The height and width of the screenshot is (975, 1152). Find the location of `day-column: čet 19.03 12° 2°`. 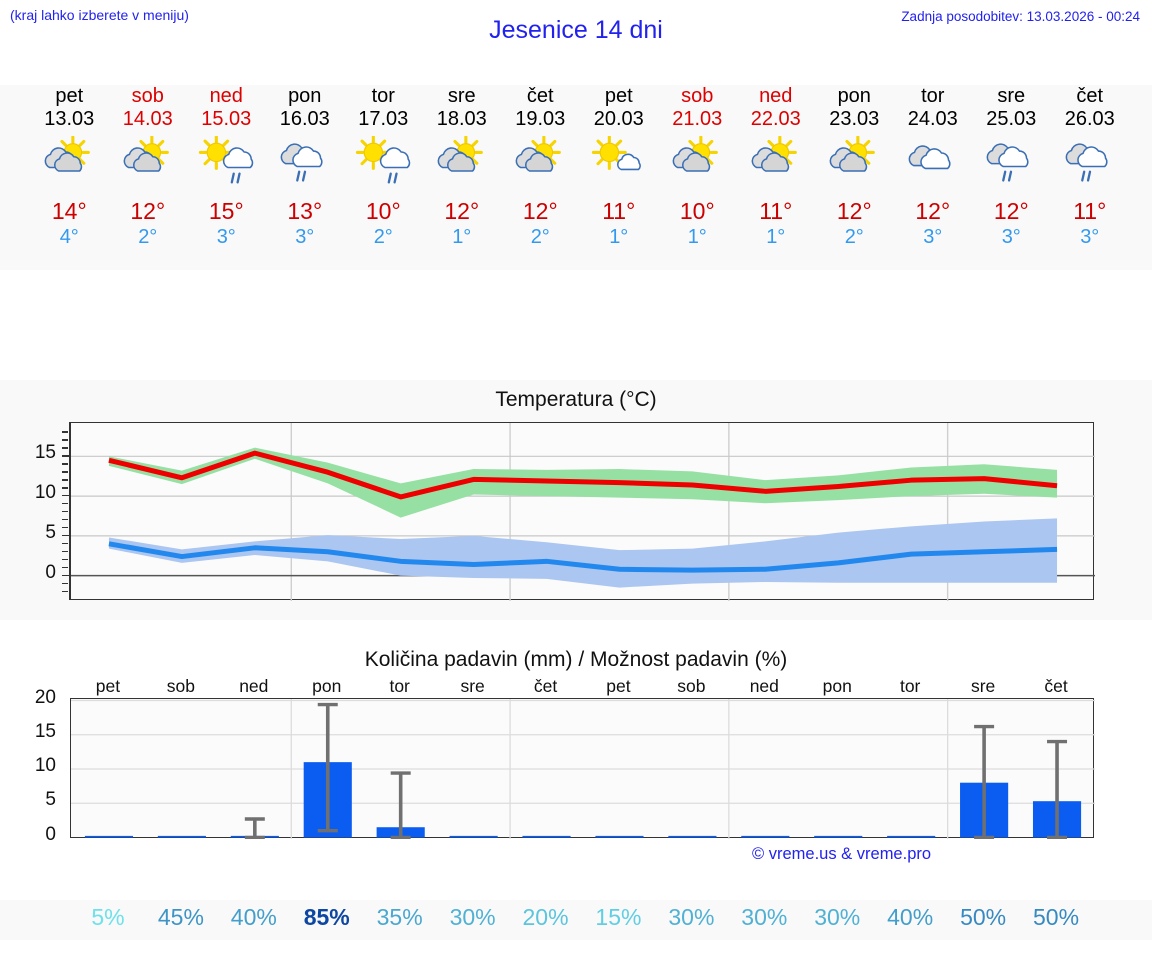

day-column: čet 19.03 12° 2° is located at coordinates (540, 177).